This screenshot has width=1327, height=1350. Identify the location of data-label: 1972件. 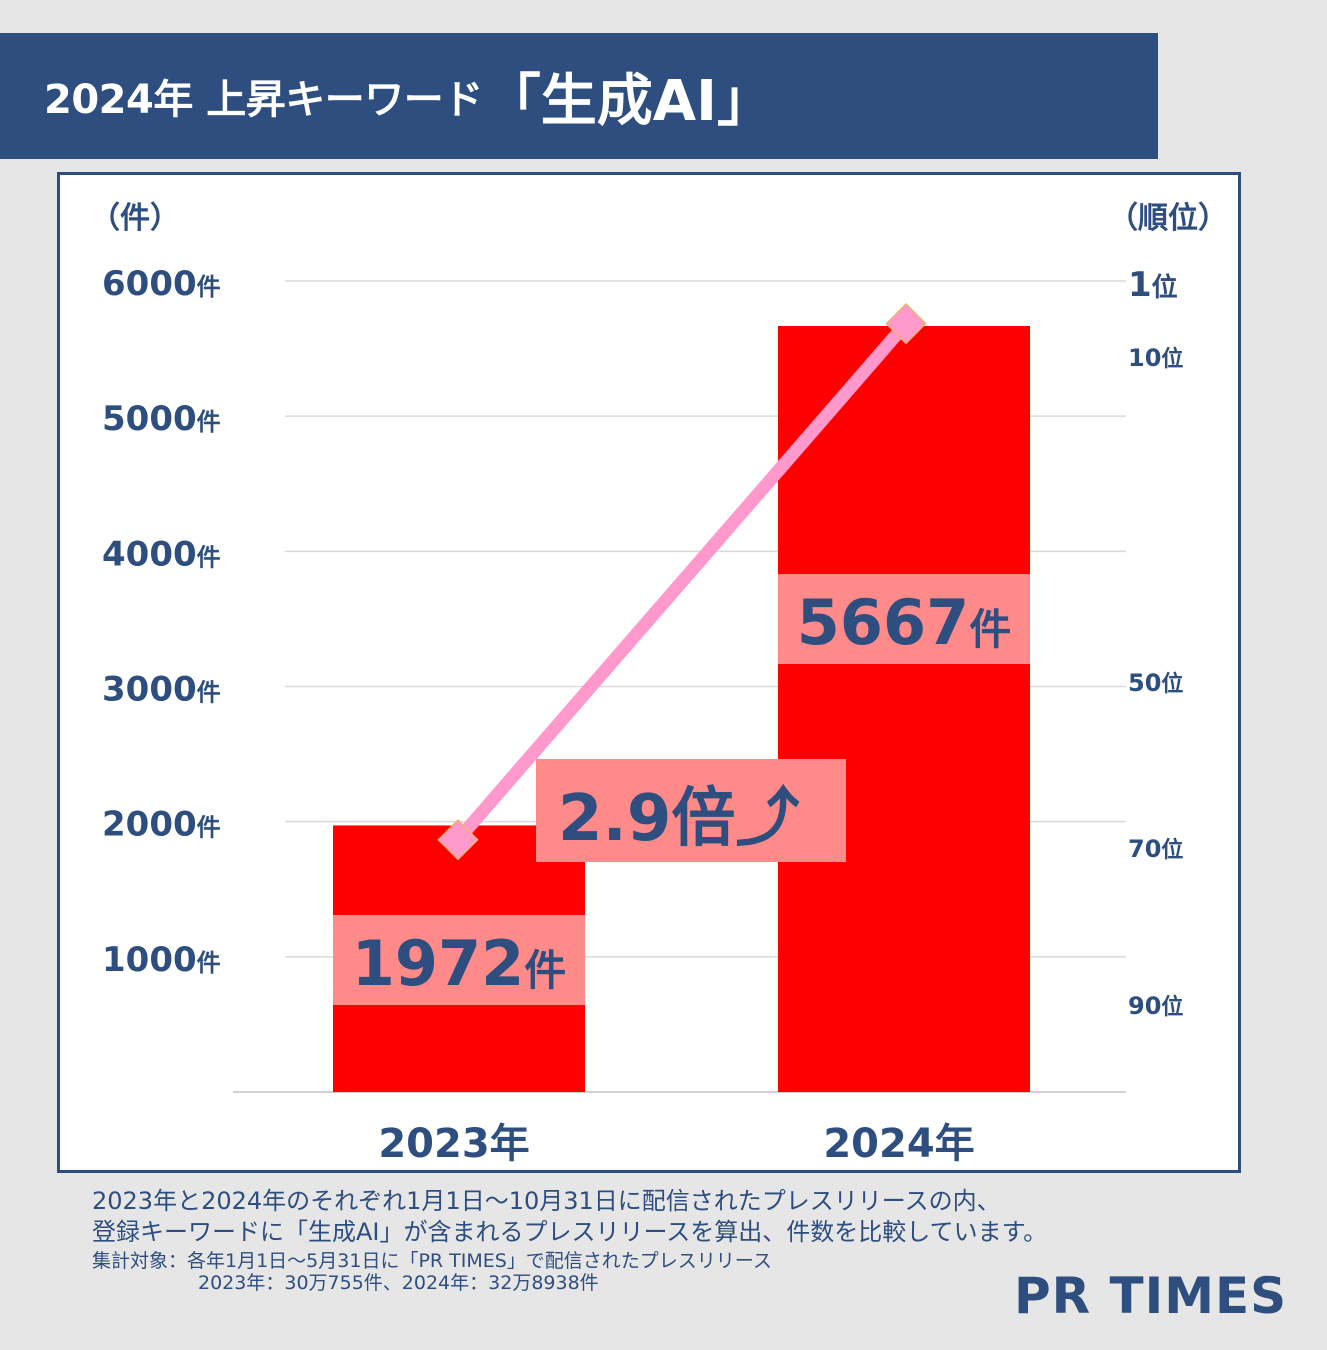
(459, 963).